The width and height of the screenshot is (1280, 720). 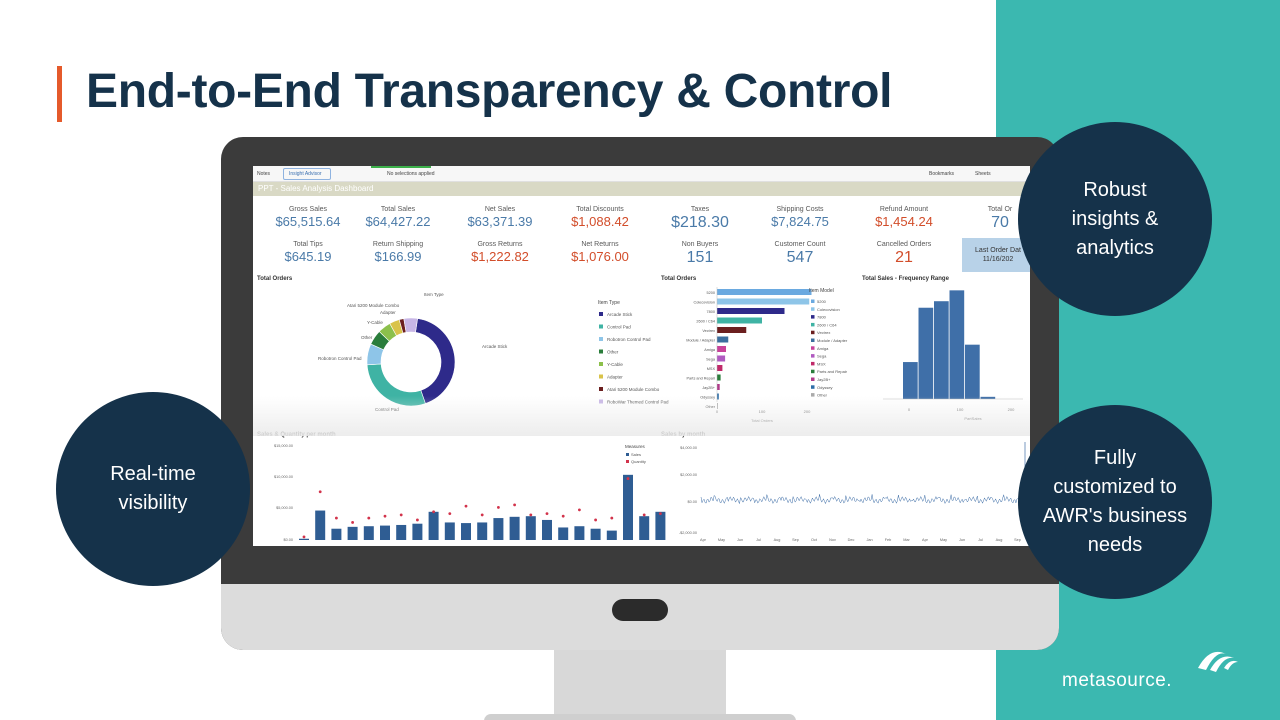 What do you see at coordinates (398, 256) in the screenshot?
I see `kpi-value: $166.99` at bounding box center [398, 256].